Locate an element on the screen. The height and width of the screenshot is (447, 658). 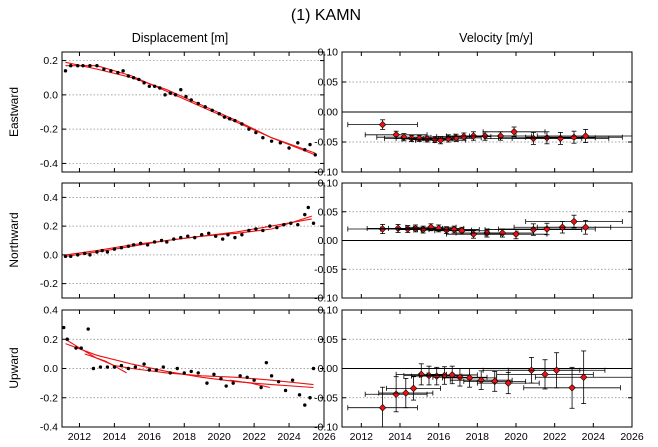
y-tick-label: 0.0 is located at coordinates (50, 95).